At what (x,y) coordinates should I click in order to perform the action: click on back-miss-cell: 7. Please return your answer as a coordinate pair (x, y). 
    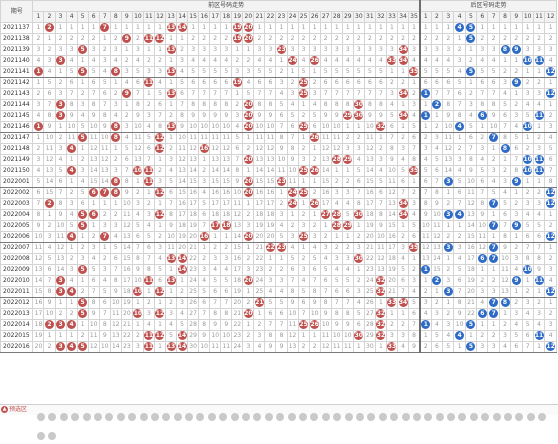
    Looking at the image, I should click on (505, 226).